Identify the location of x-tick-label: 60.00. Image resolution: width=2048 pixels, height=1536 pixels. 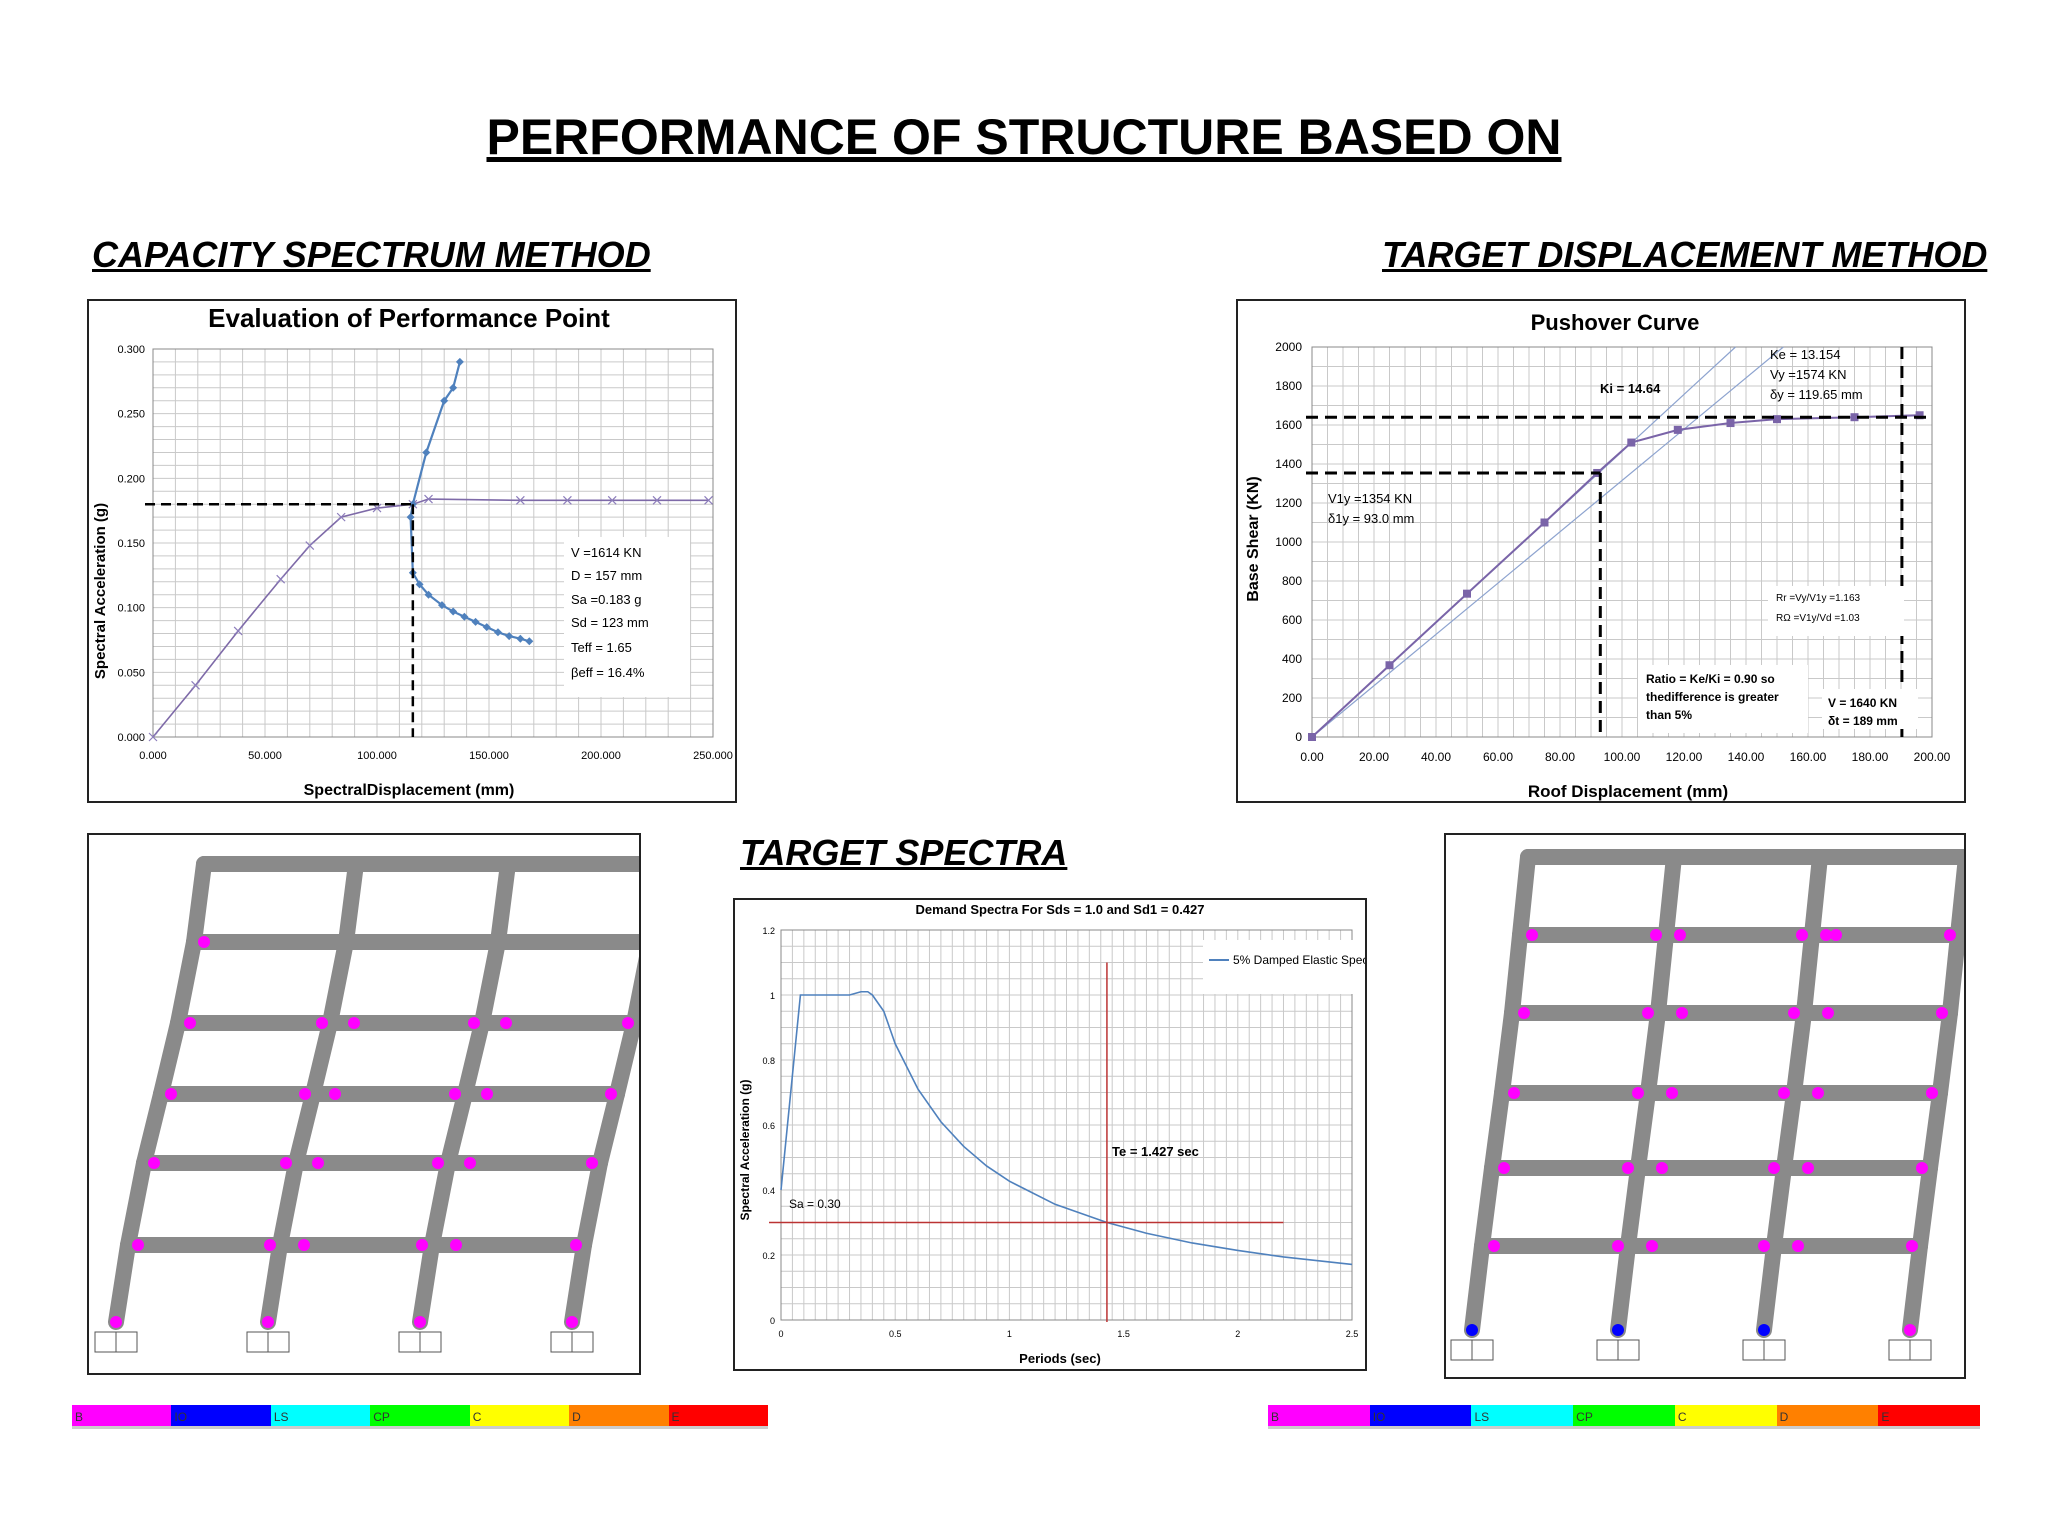
(1498, 757).